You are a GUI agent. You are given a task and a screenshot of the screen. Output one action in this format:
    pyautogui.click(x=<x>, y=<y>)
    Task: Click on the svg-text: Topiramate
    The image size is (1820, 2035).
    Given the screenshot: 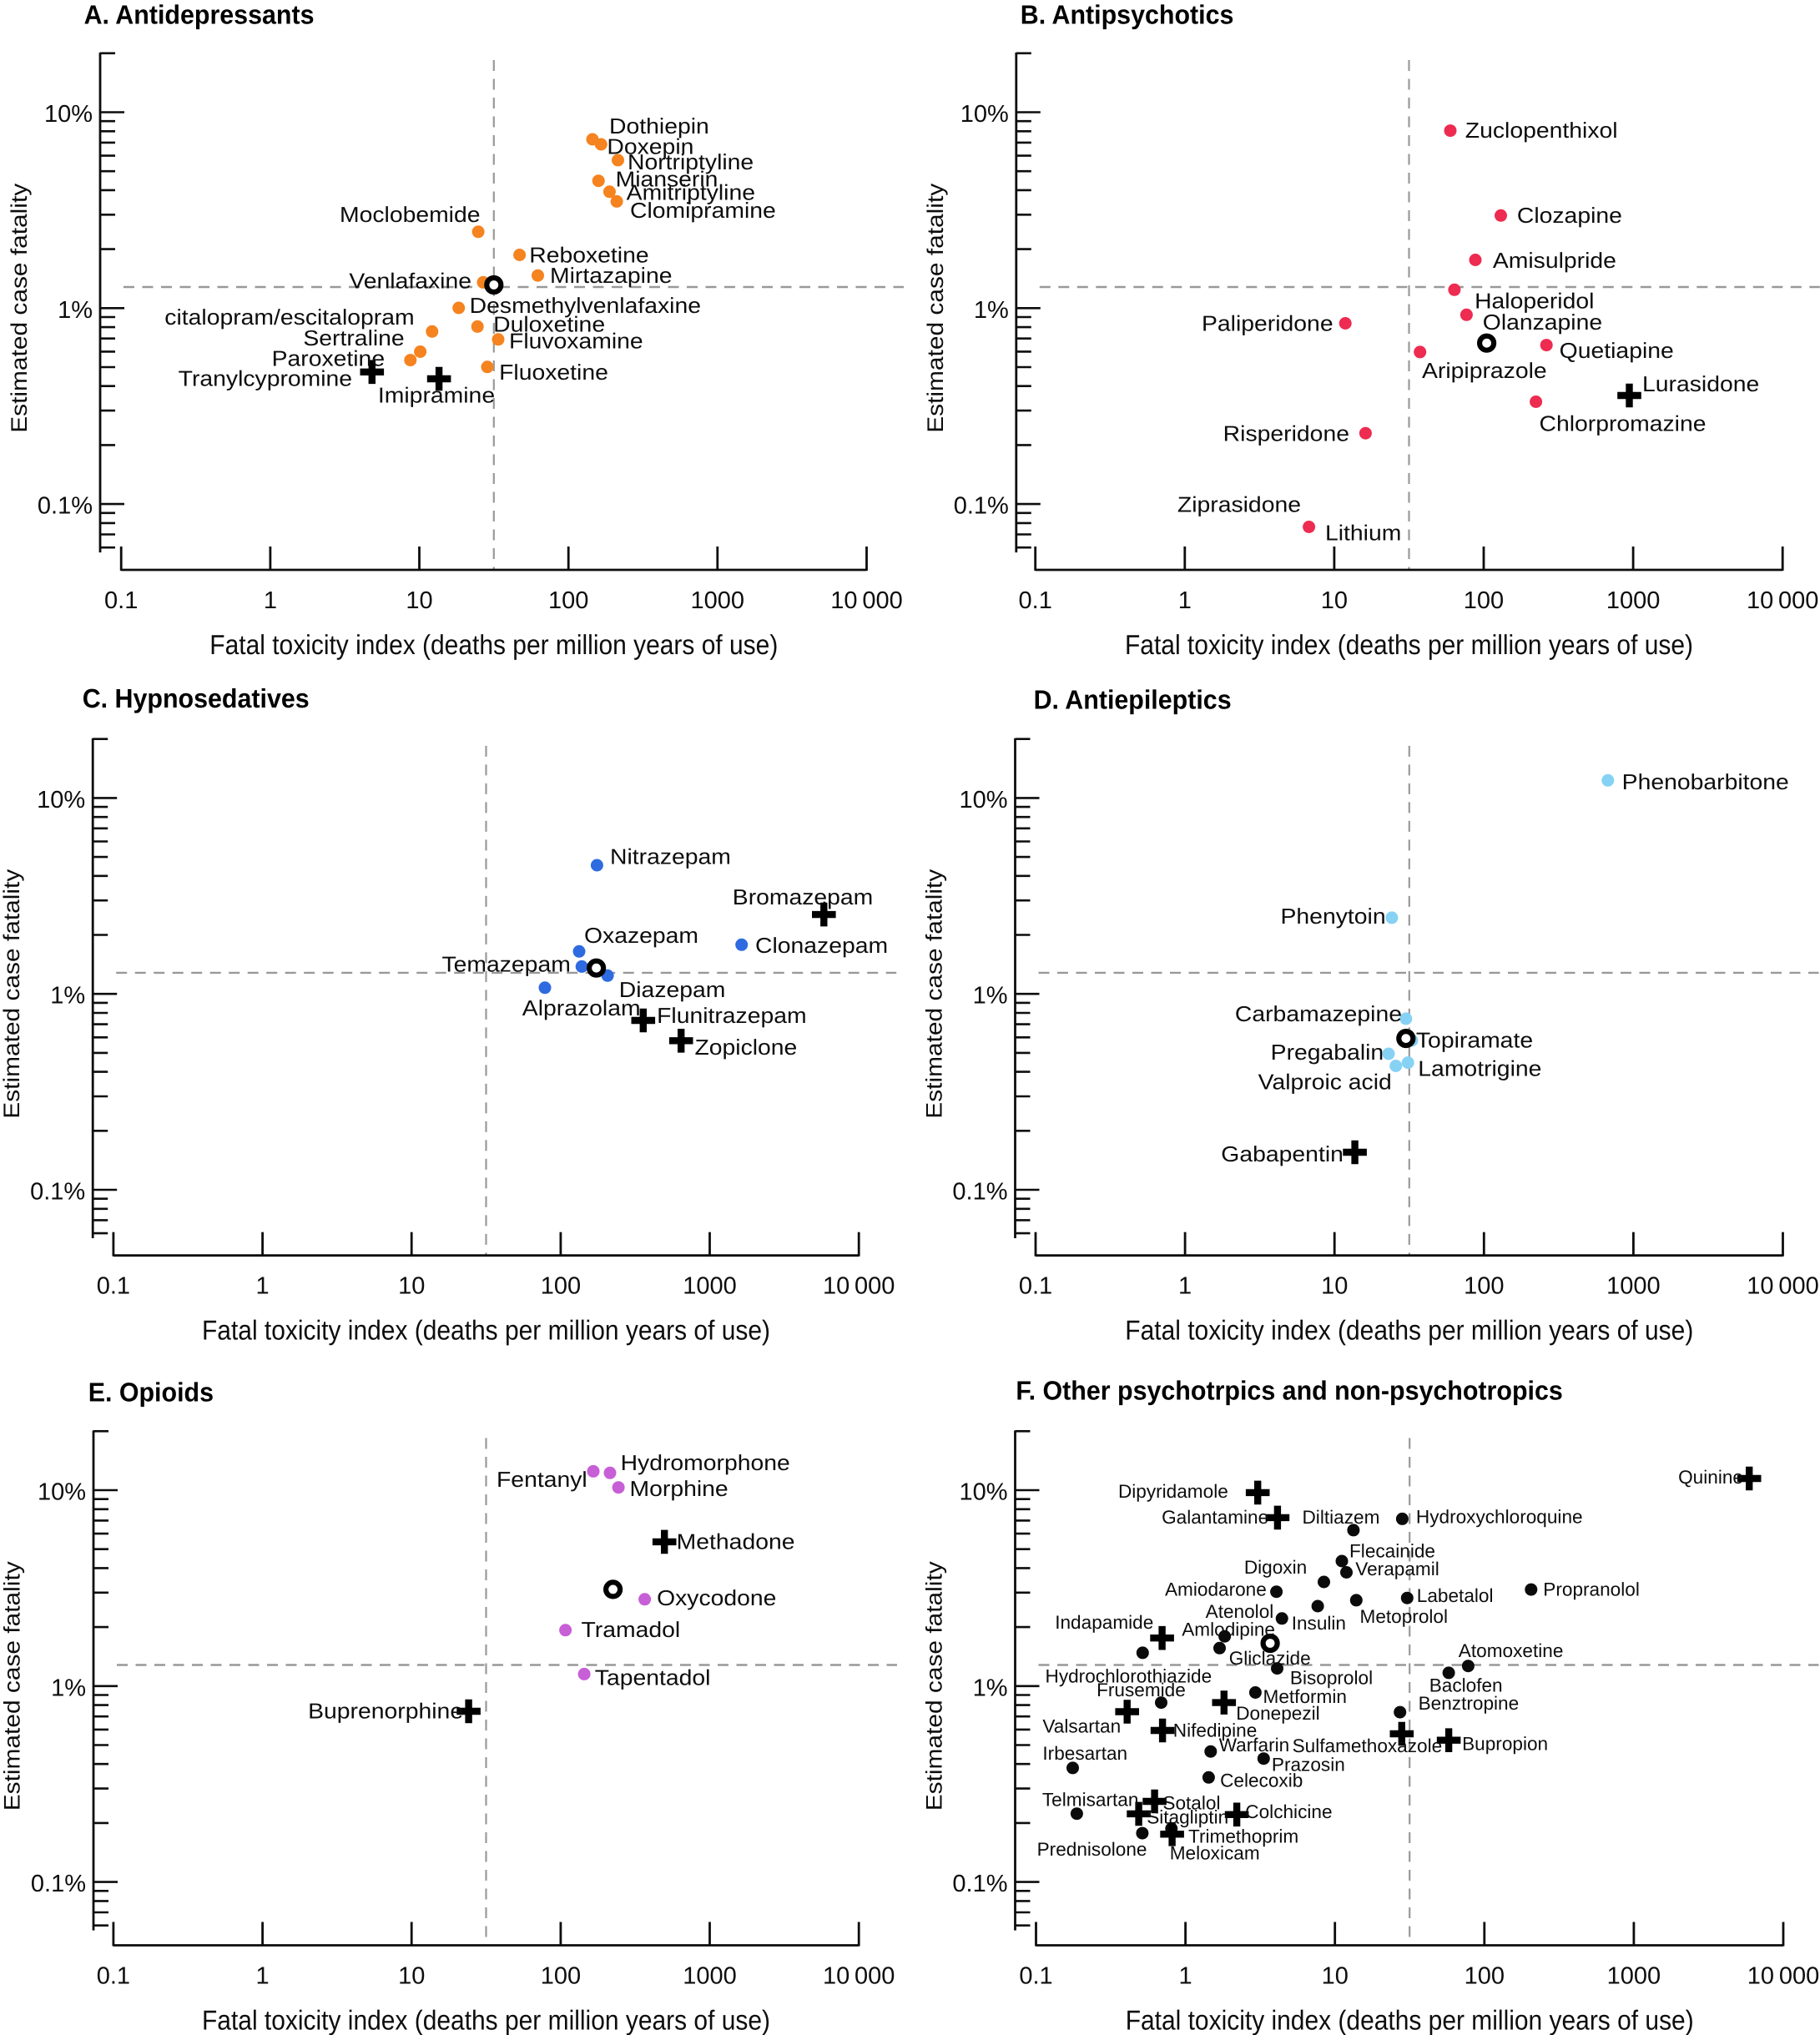 What is the action you would take?
    pyautogui.click(x=1474, y=1040)
    